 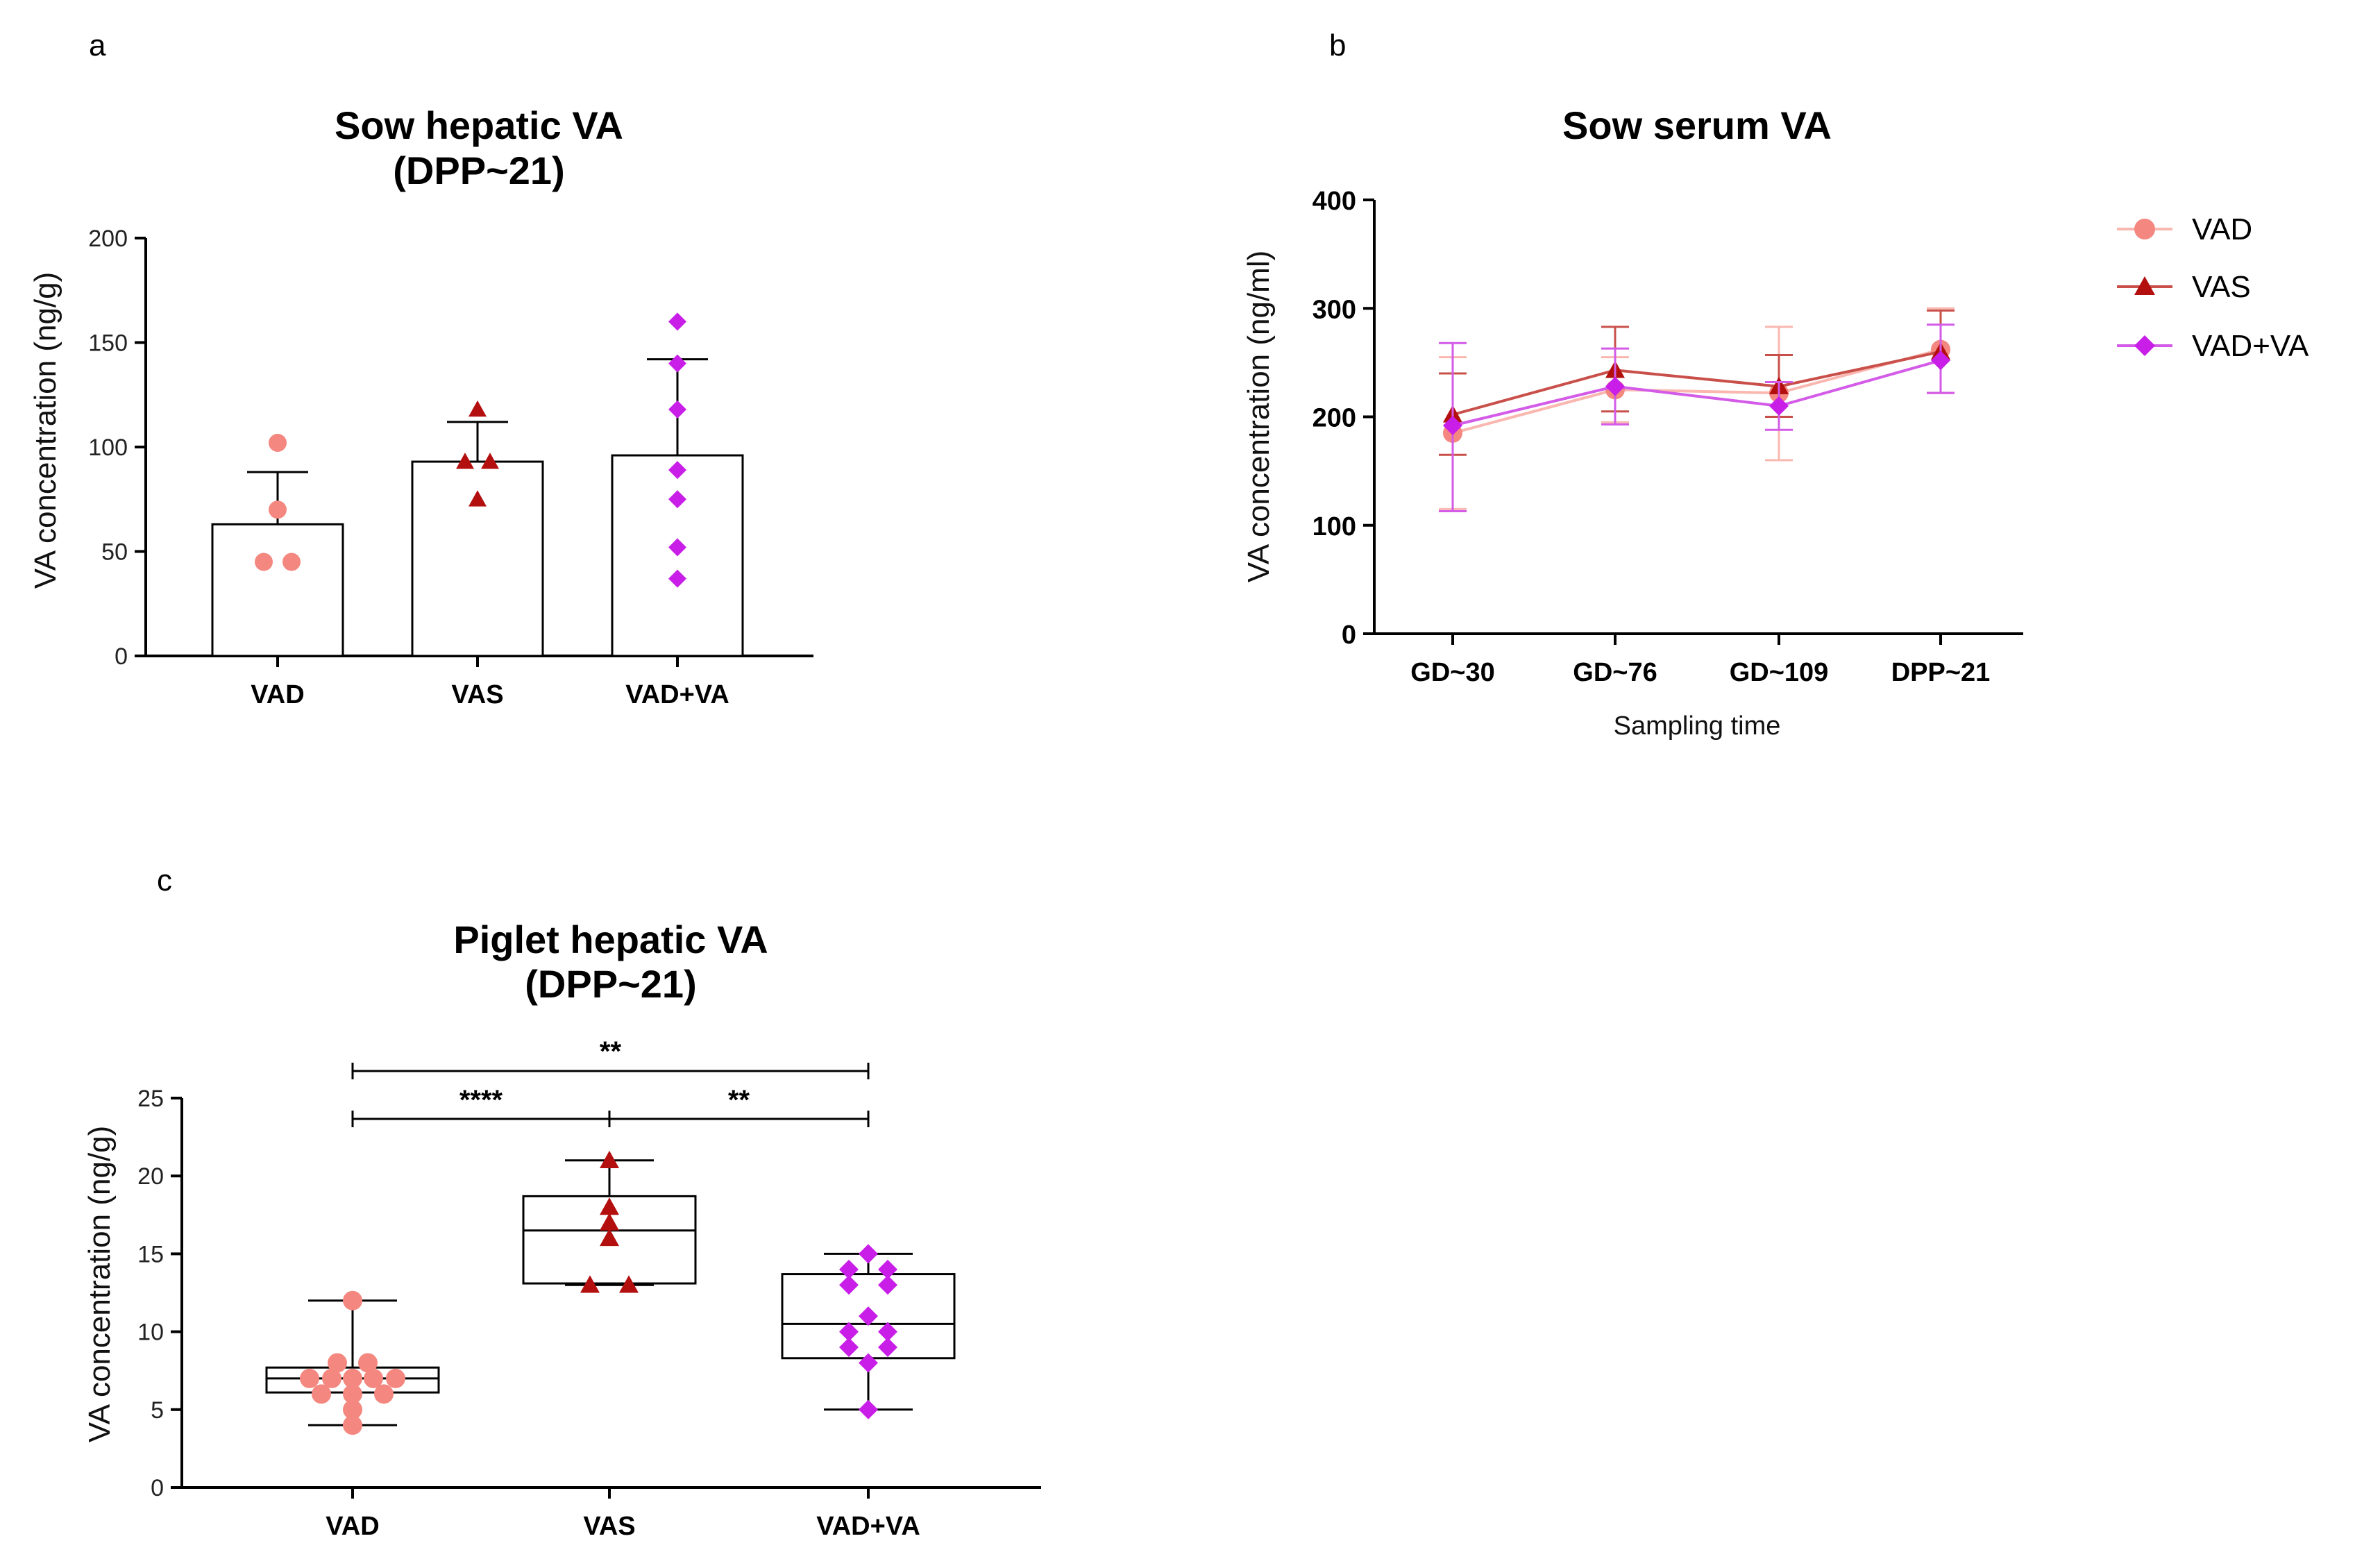 I want to click on chart-b-ytick-label: 300, so click(x=1334, y=309).